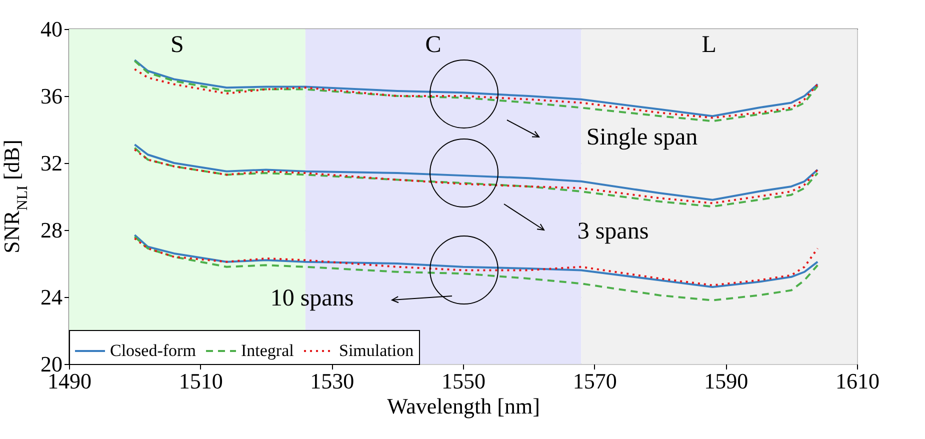  Describe the element at coordinates (464, 381) in the screenshot. I see `x-tick-label: 1550` at that location.